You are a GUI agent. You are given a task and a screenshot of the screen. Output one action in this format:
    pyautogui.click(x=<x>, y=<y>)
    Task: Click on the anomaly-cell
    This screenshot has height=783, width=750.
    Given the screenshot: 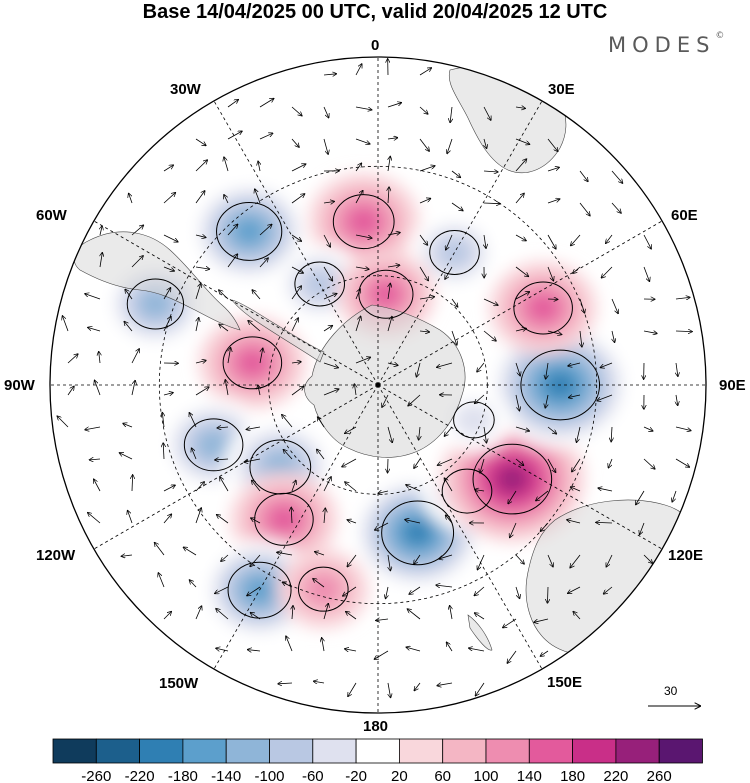 What is the action you would take?
    pyautogui.click(x=249, y=231)
    